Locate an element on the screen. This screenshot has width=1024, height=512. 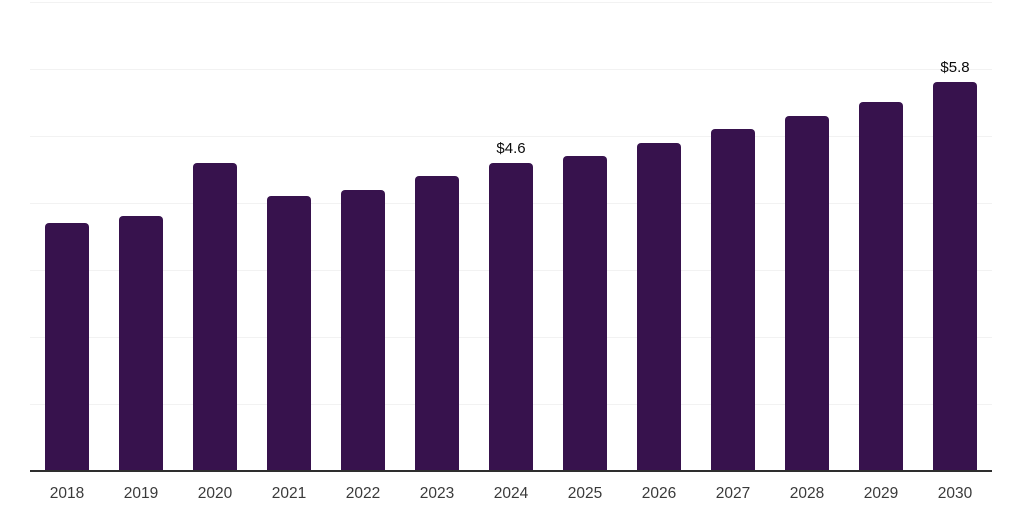
x-tick-label-2023: 2023 is located at coordinates (437, 493).